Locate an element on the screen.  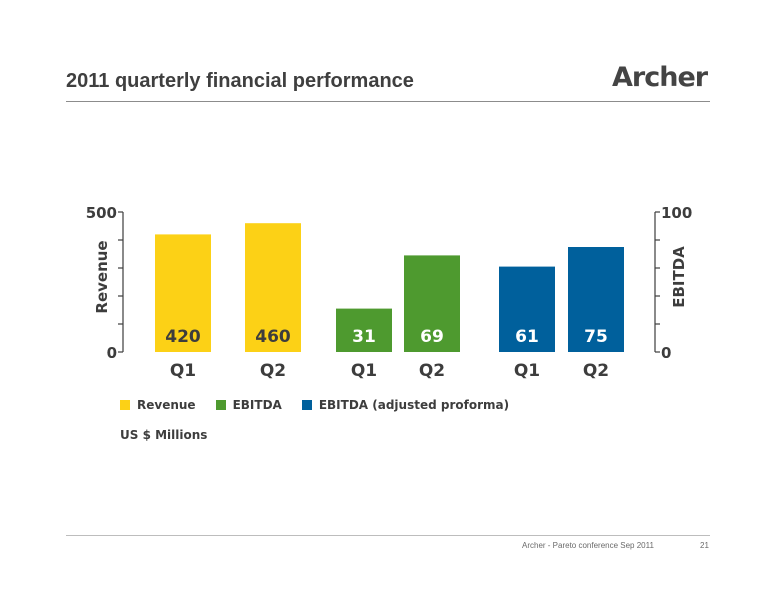
units-note: US $ Millions is located at coordinates (164, 435).